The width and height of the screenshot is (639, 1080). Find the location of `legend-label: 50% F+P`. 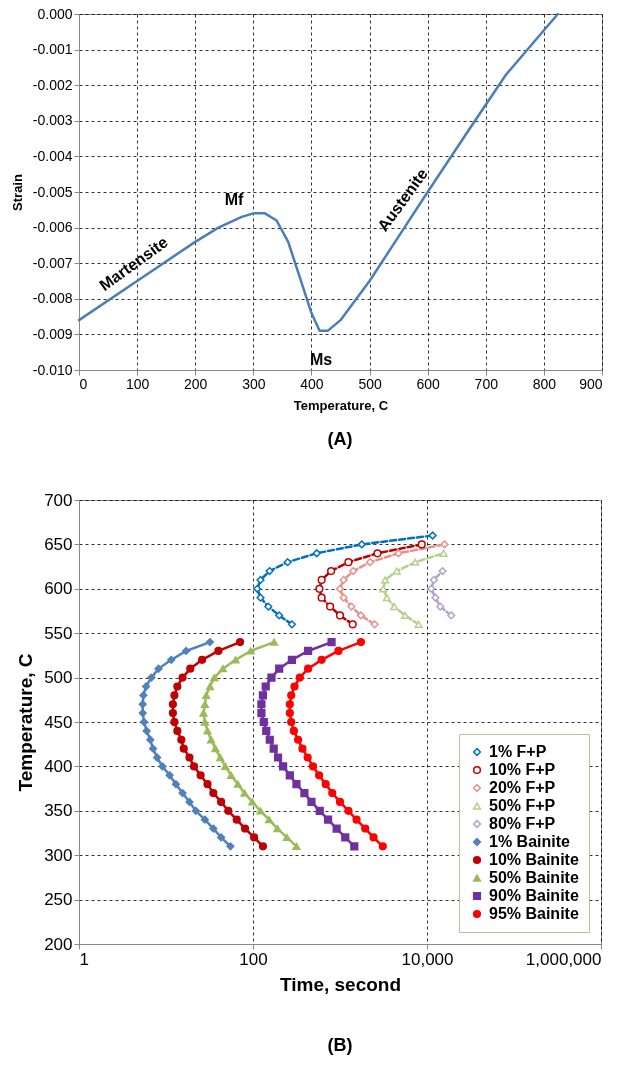

legend-label: 50% F+P is located at coordinates (522, 805).